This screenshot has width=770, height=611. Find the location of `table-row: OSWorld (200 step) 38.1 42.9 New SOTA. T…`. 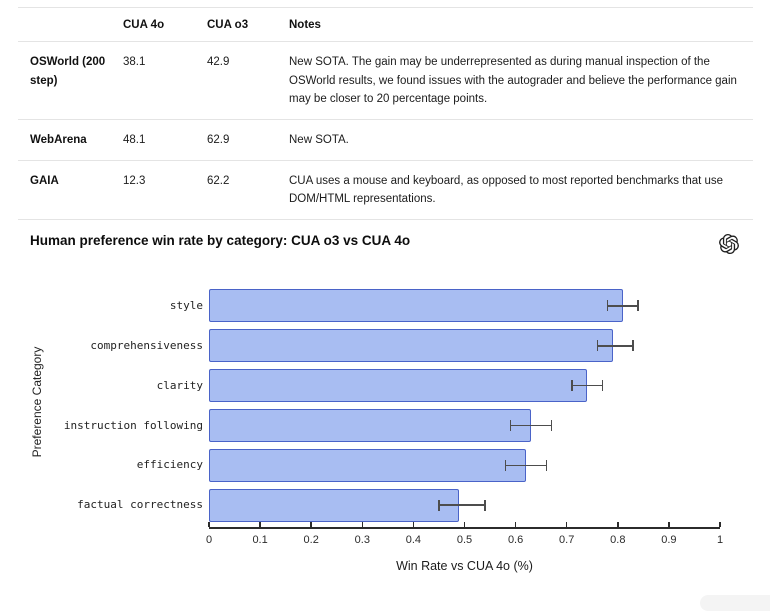

table-row: OSWorld (200 step) 38.1 42.9 New SOTA. T… is located at coordinates (385, 80).